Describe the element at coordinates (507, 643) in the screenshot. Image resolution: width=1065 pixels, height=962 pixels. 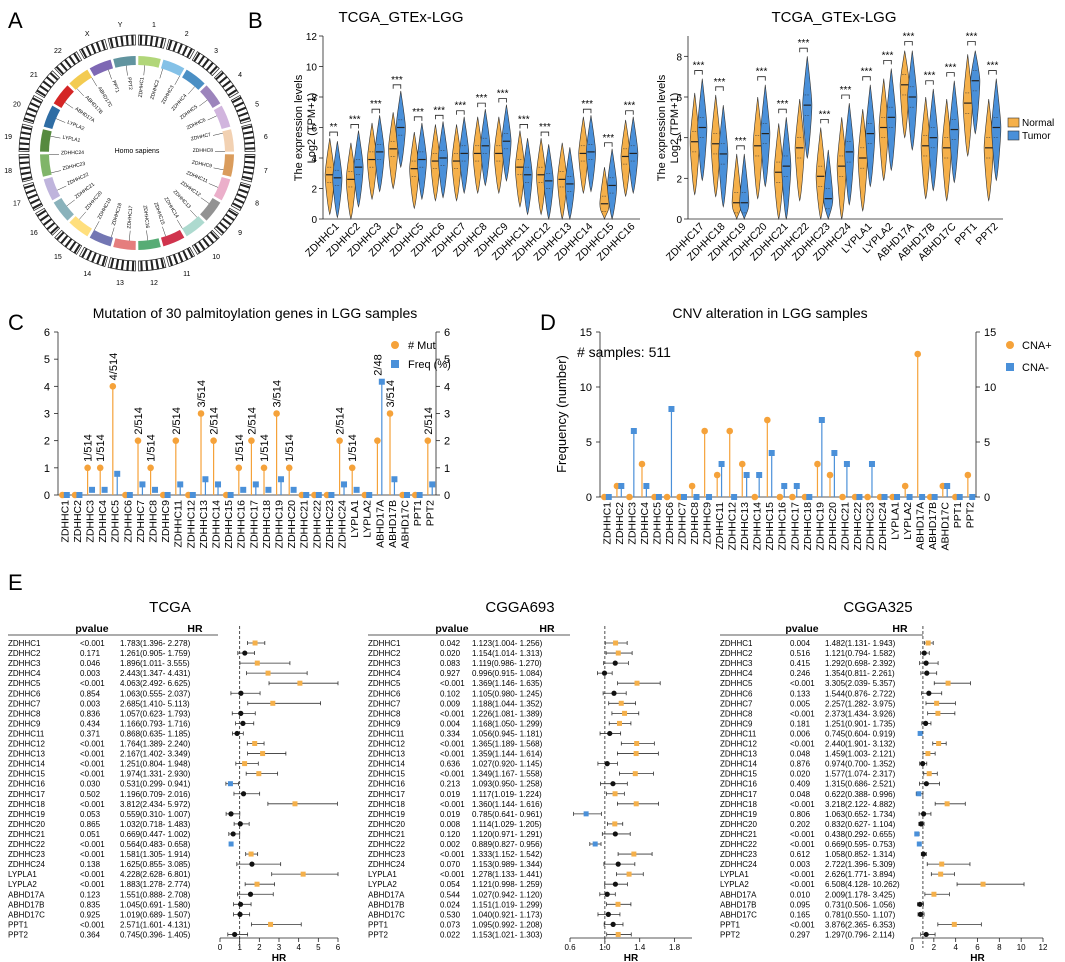
I see `forest-hr-text: 1.123(1.004- 1.256)` at that location.